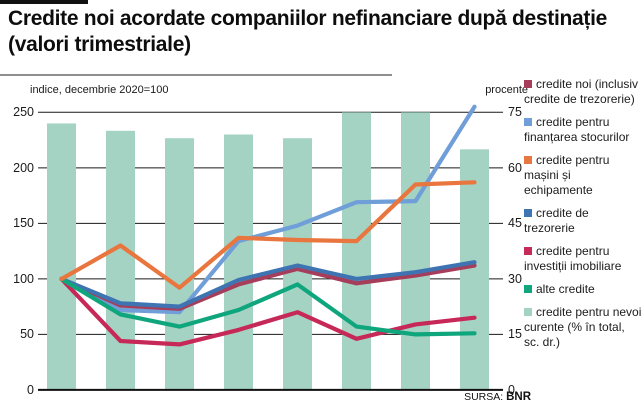  I want to click on legend-item-stocuri: credite pentru finanțarea stocurilor, so click(583, 130).